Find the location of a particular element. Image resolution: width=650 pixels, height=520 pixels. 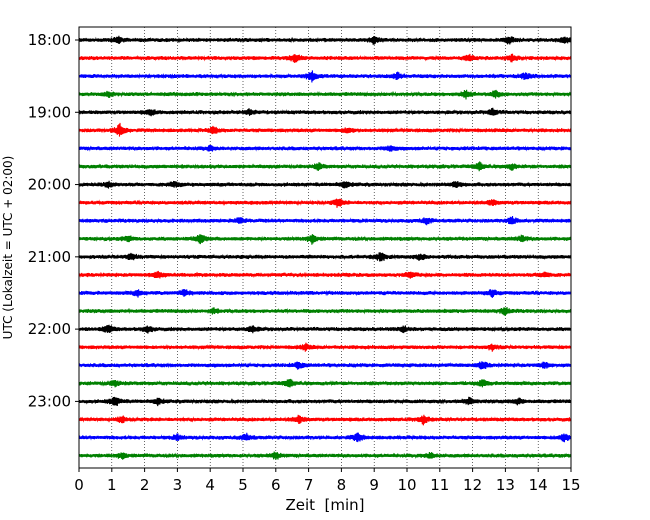

x-tick-label: 0 is located at coordinates (79, 485).